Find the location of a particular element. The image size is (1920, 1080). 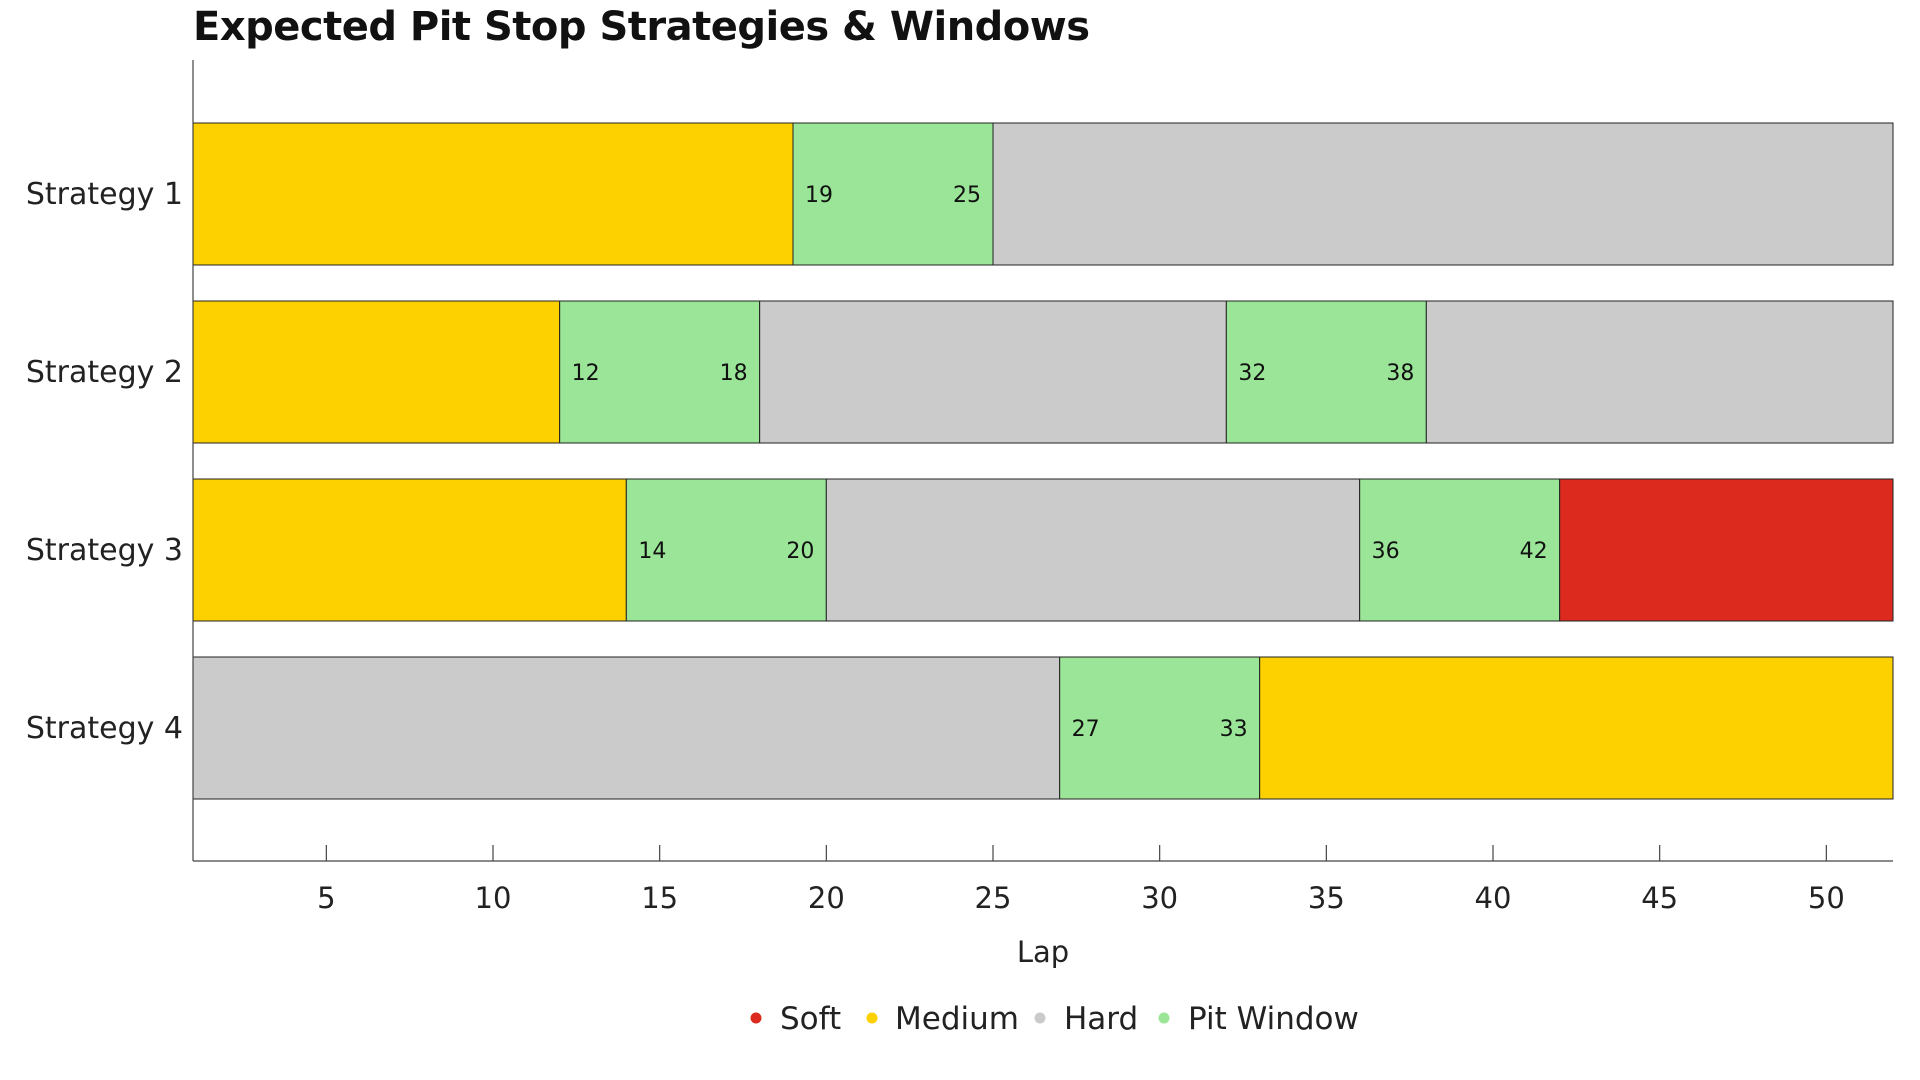

x-tick-label: 10 is located at coordinates (493, 898).